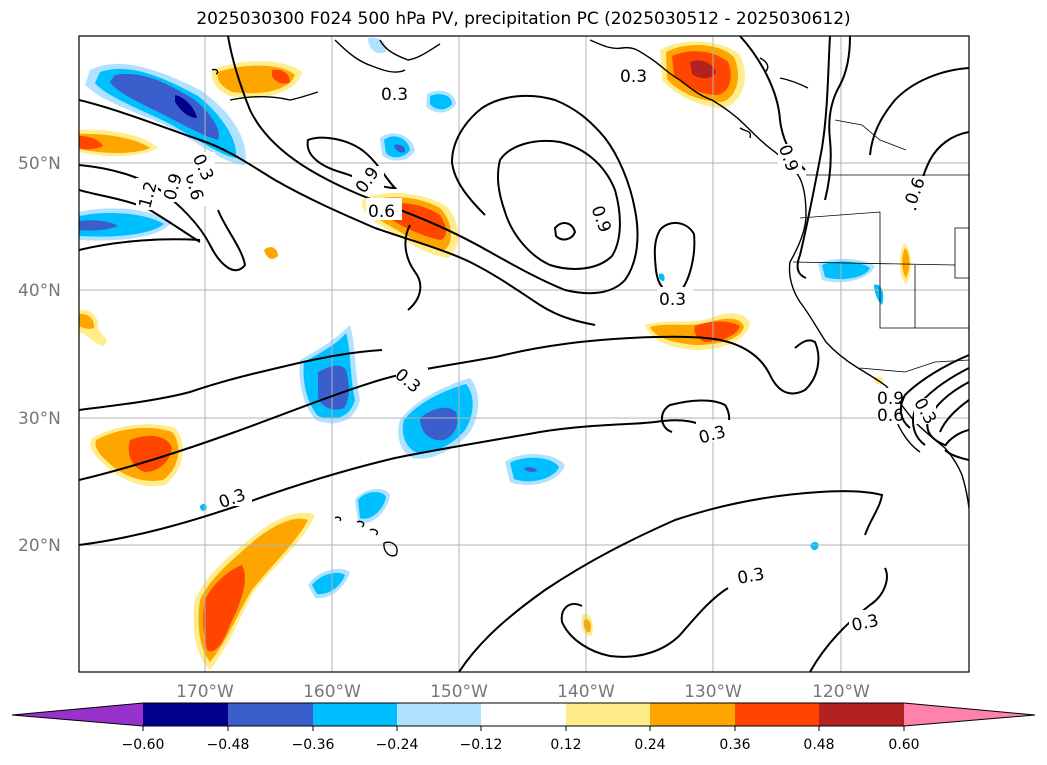 This screenshot has width=1047, height=765. Describe the element at coordinates (143, 745) in the screenshot. I see `colorbar-tick-label: −0.60` at that location.